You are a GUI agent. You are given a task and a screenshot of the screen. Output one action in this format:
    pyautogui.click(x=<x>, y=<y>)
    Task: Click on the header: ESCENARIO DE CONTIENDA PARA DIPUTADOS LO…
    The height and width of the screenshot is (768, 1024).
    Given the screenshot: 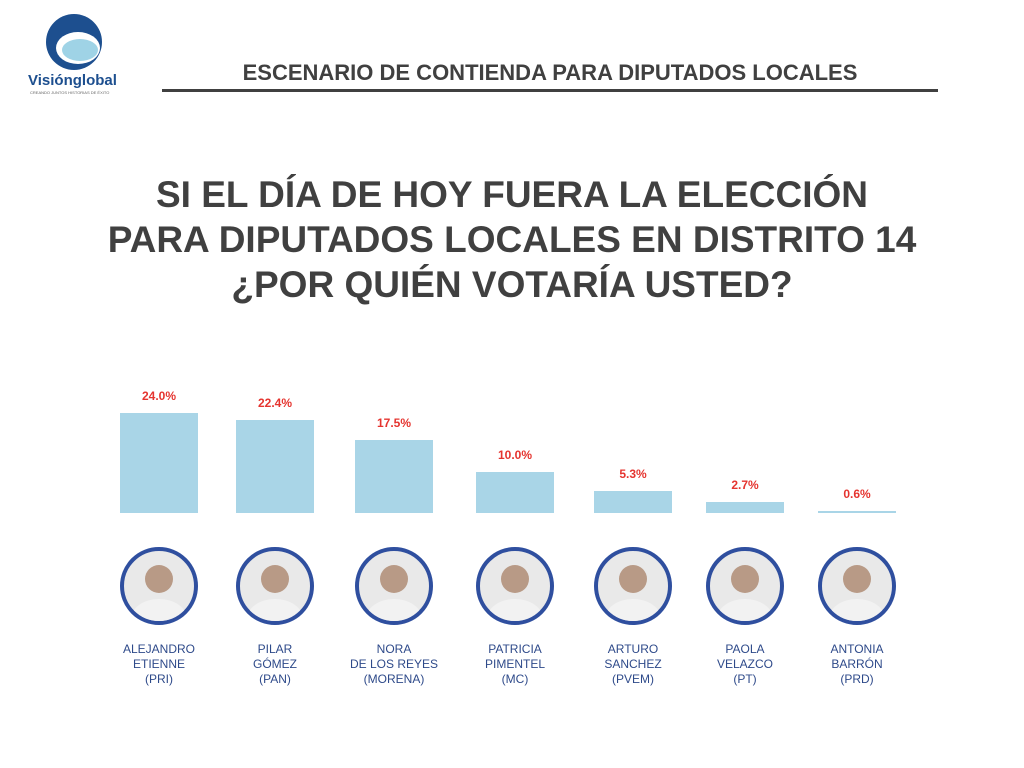 What is the action you would take?
    pyautogui.click(x=550, y=72)
    